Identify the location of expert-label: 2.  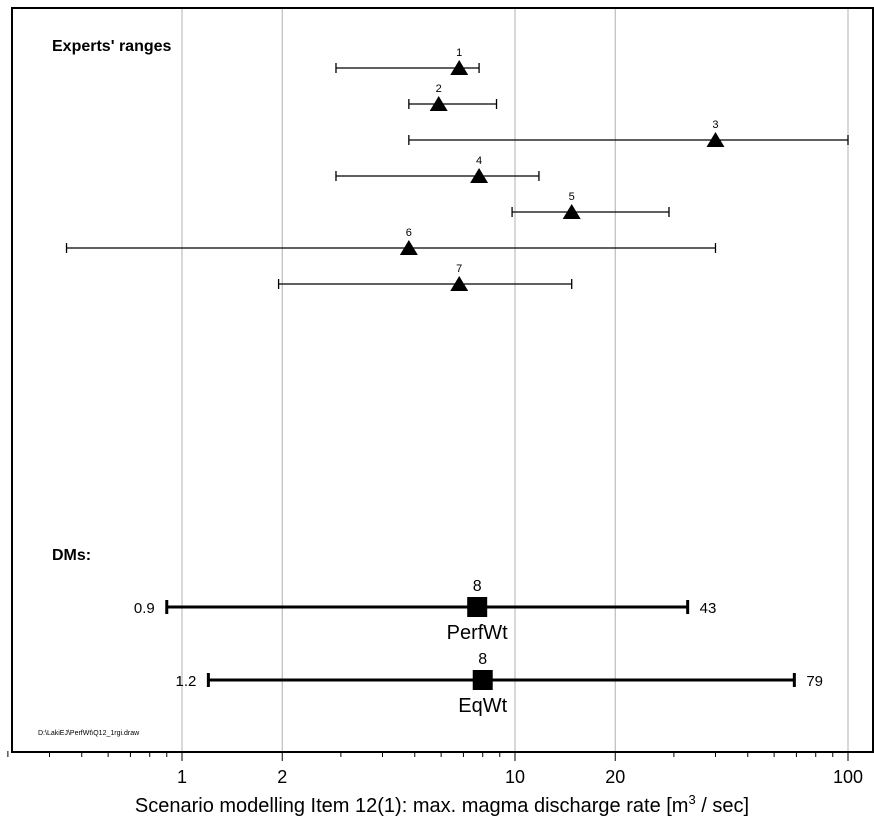
(439, 89).